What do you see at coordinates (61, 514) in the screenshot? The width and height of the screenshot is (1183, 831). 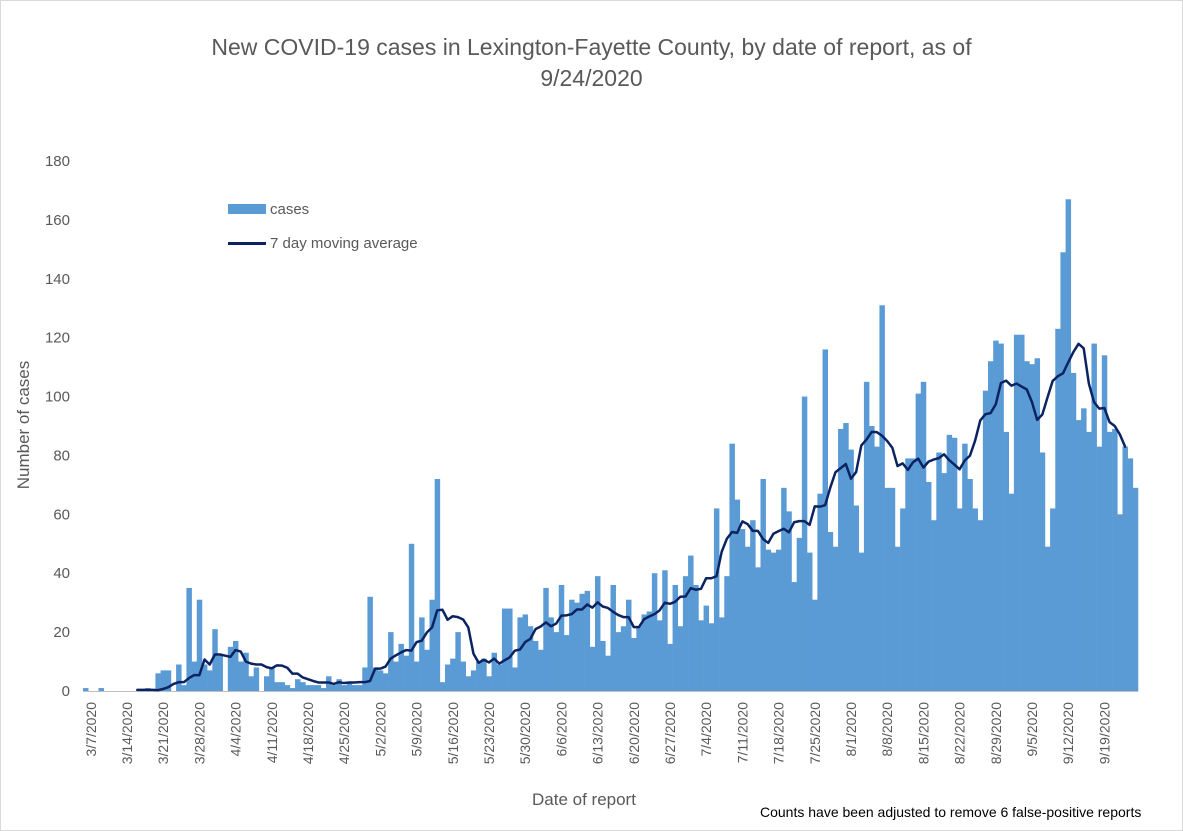 I see `y-tick-label: 60` at bounding box center [61, 514].